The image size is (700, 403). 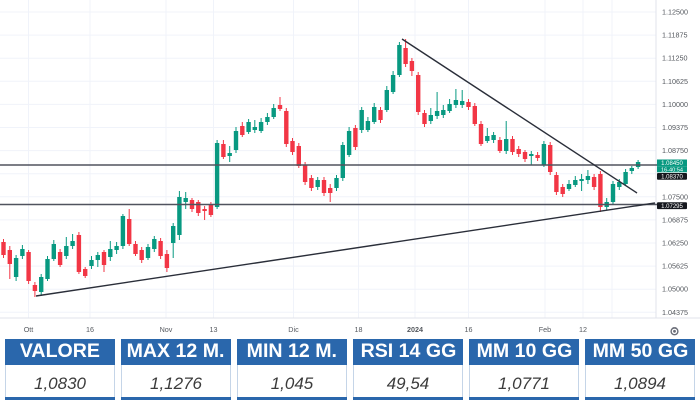 What do you see at coordinates (675, 12) in the screenshot?
I see `svg-text: 1.12500` at bounding box center [675, 12].